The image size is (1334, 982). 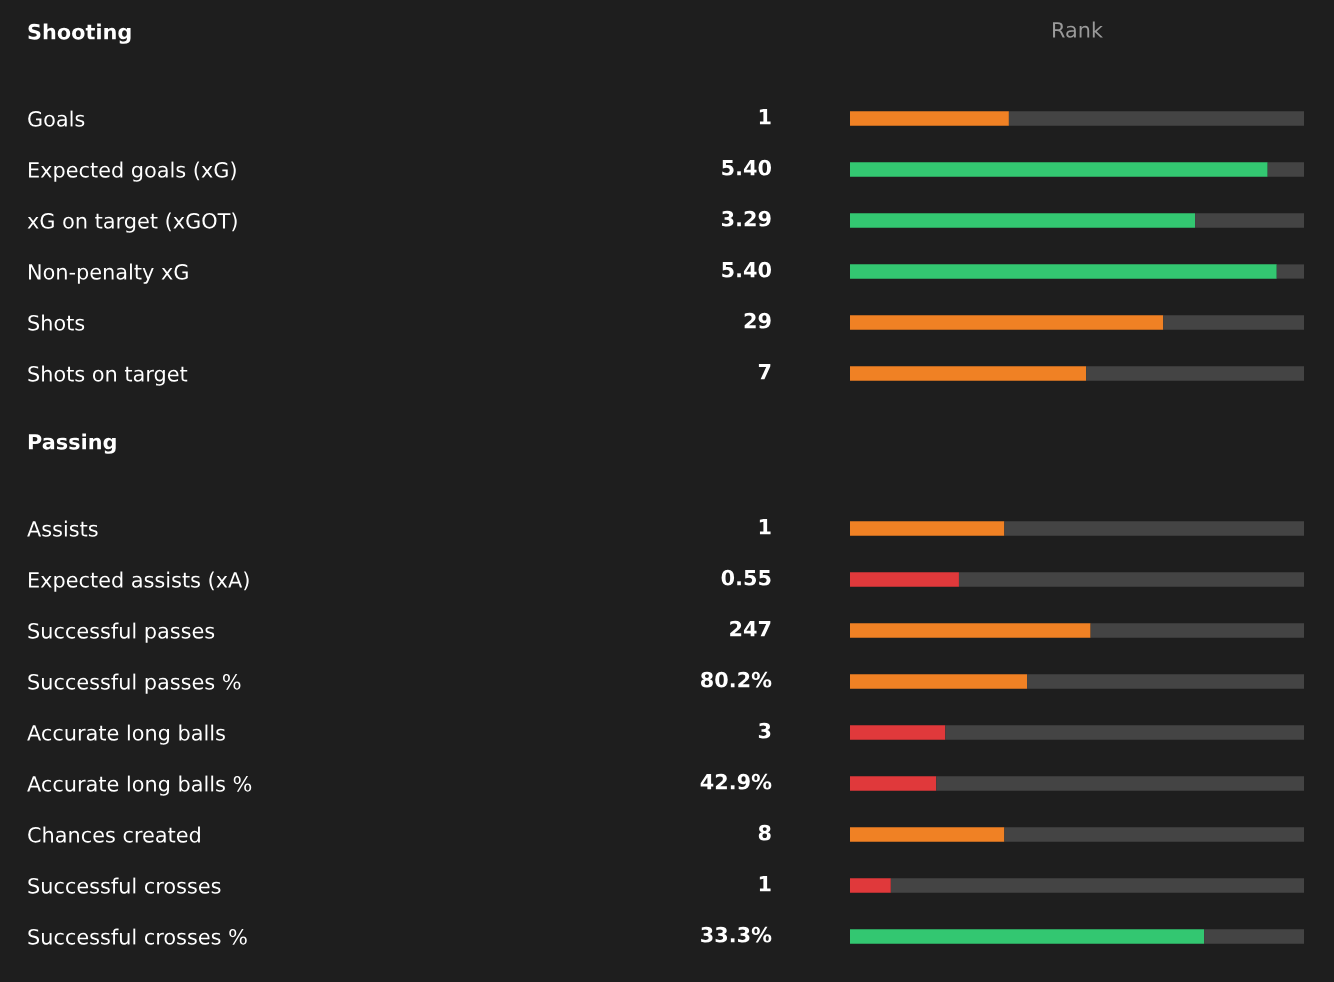 What do you see at coordinates (736, 781) in the screenshot?
I see `text: 42.9%` at bounding box center [736, 781].